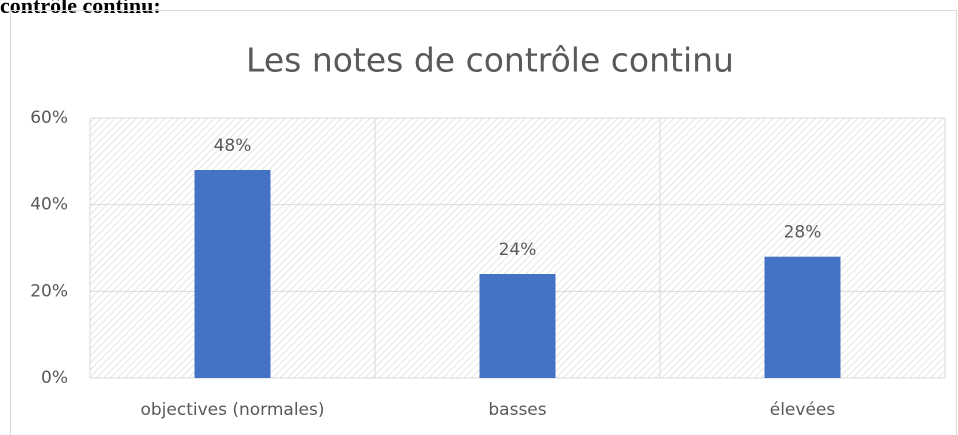 This screenshot has height=435, width=958. What do you see at coordinates (490, 60) in the screenshot?
I see `chart-title: Les notes de contrôle continu` at bounding box center [490, 60].